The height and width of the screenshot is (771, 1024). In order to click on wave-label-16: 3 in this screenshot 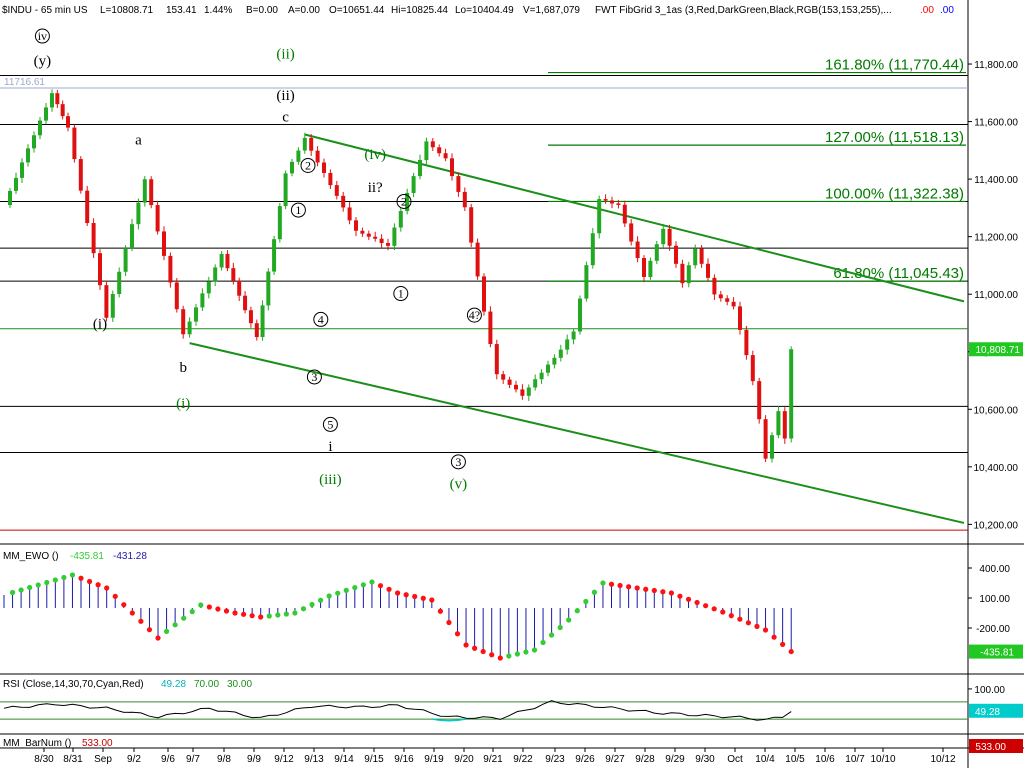, I will do `click(314, 377)`.